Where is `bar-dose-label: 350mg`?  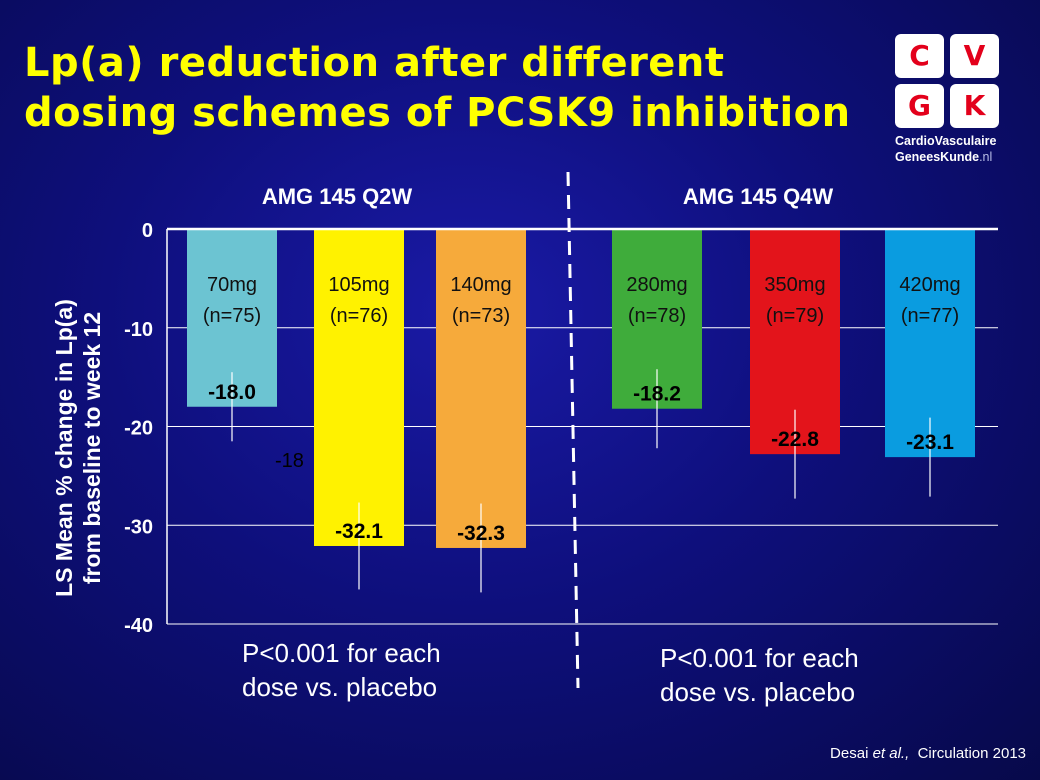
bar-dose-label: 350mg is located at coordinates (794, 285).